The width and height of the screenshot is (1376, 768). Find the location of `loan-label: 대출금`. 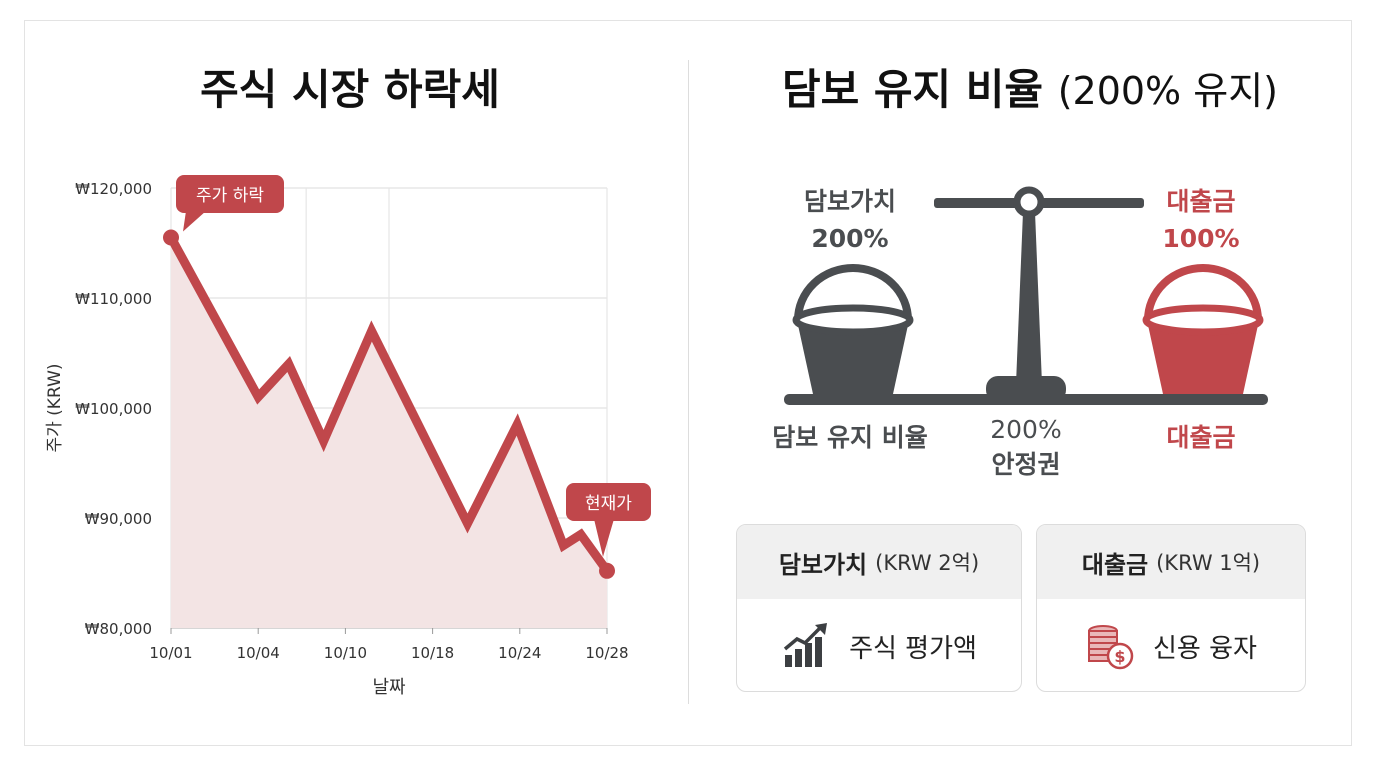

loan-label: 대출금 is located at coordinates (1200, 201).